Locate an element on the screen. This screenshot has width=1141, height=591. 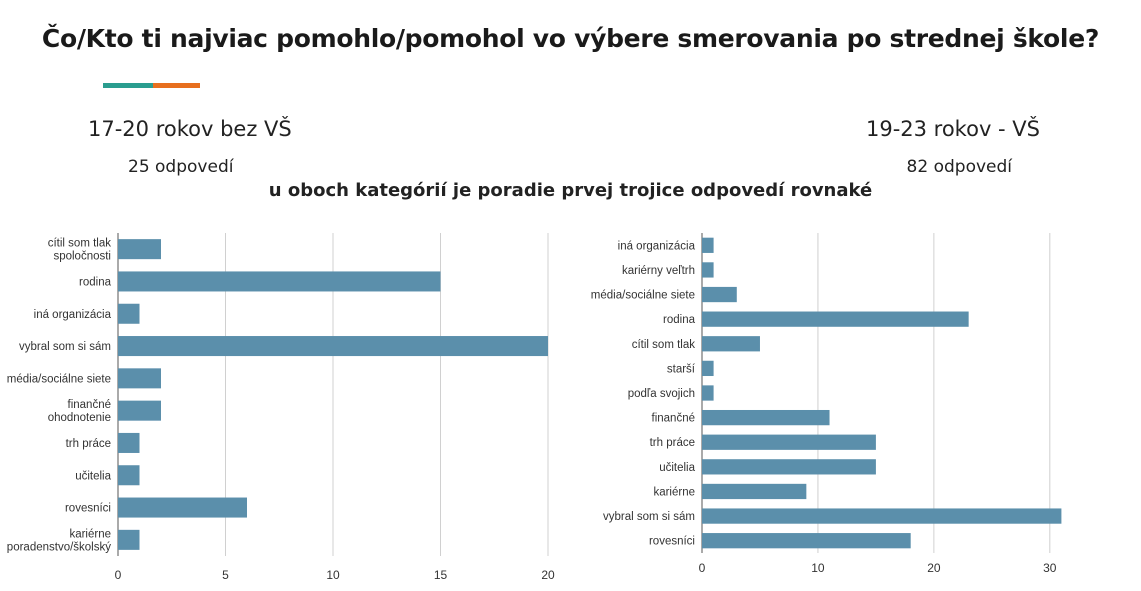
left-chart-category-label: média/sociálne siete is located at coordinates (59, 379).